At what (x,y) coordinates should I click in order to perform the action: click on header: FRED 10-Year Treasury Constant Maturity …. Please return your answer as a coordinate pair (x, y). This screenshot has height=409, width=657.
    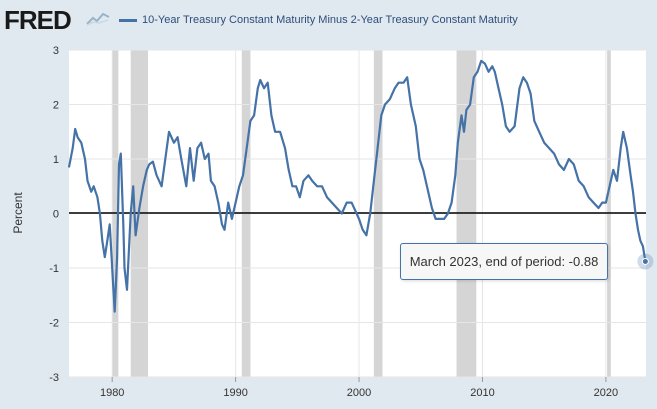
    Looking at the image, I should click on (328, 20).